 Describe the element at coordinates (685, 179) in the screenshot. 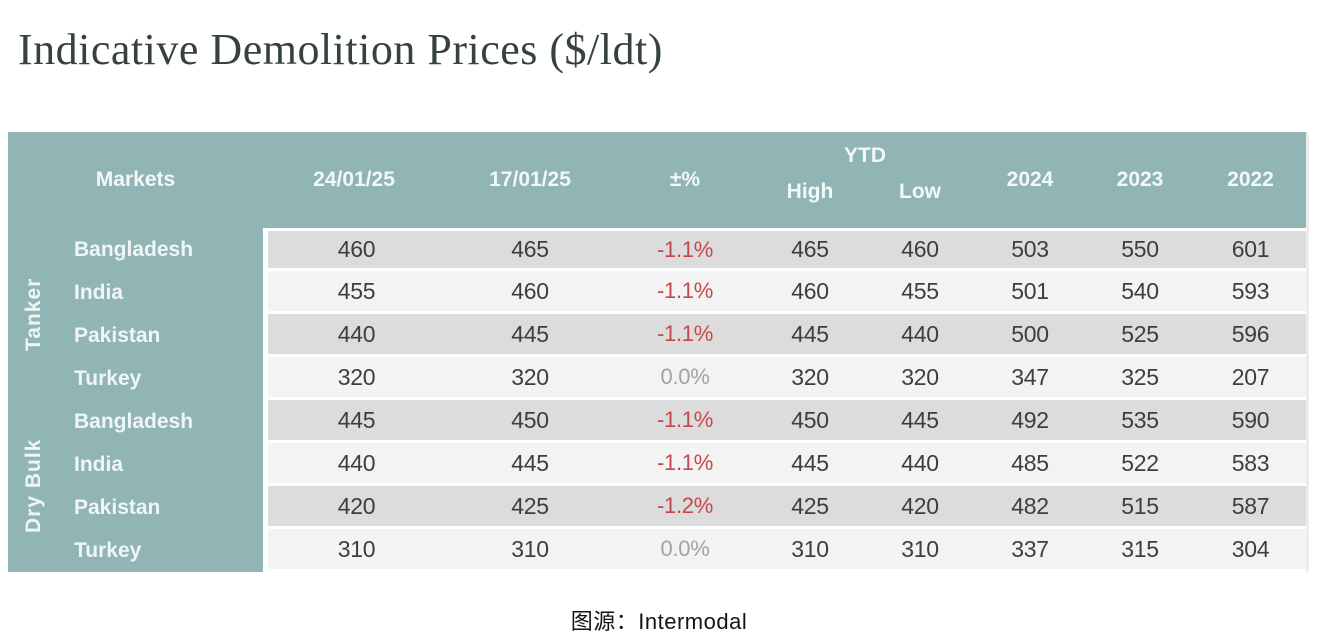

I see `header-percent-change: ±%` at that location.